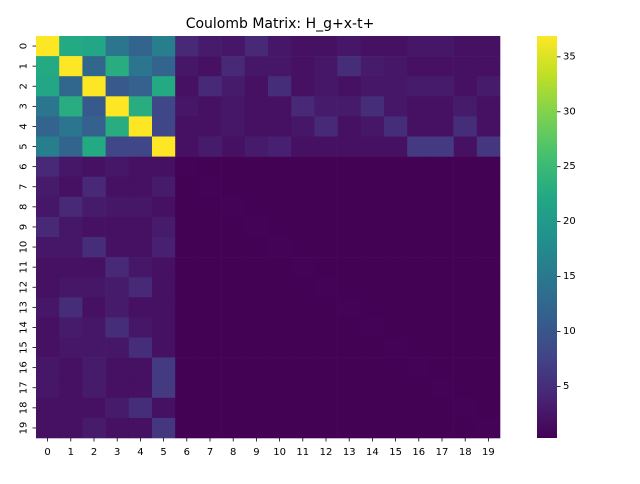 This screenshot has width=640, height=484. I want to click on y-tick-label: 16, so click(24, 367).